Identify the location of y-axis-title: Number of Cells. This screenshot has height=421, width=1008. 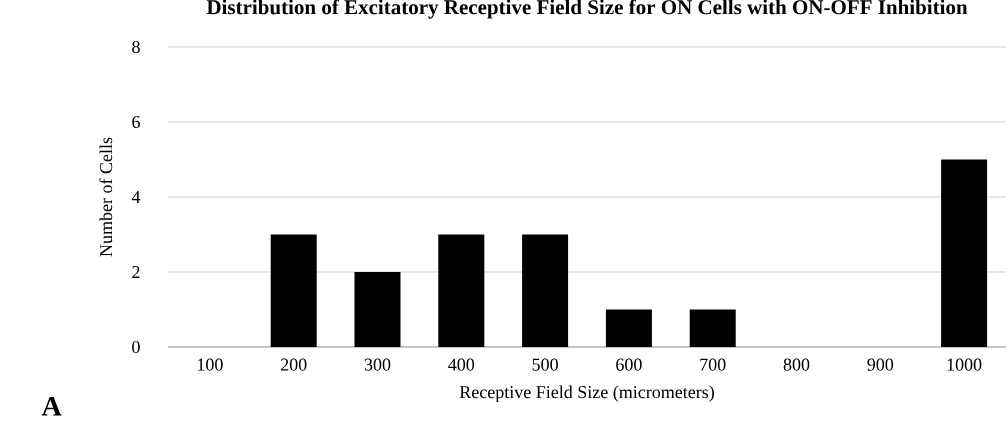
(106, 197).